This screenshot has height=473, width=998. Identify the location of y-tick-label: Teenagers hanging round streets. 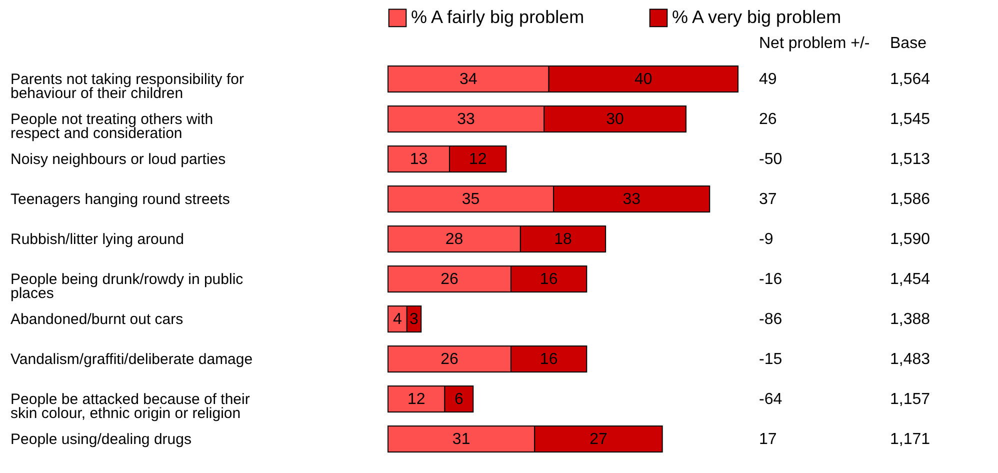
(120, 199).